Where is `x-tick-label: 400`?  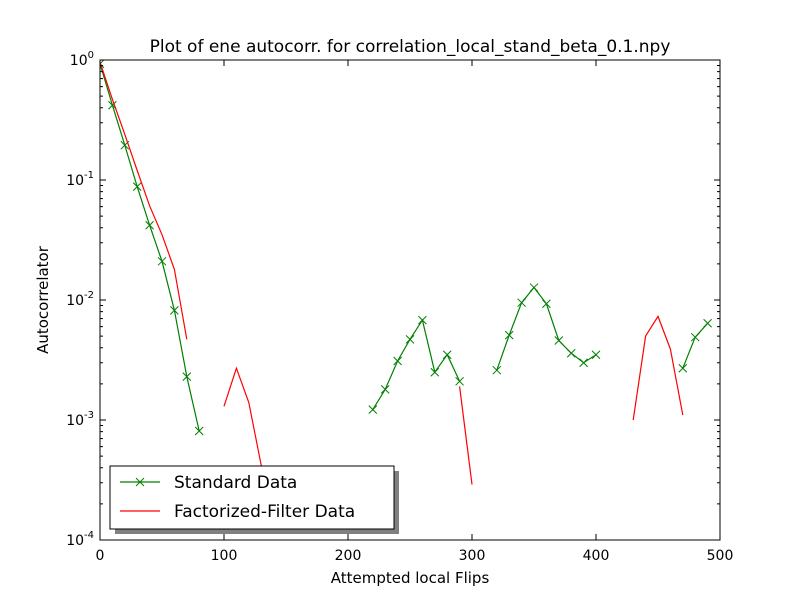
x-tick-label: 400 is located at coordinates (596, 556).